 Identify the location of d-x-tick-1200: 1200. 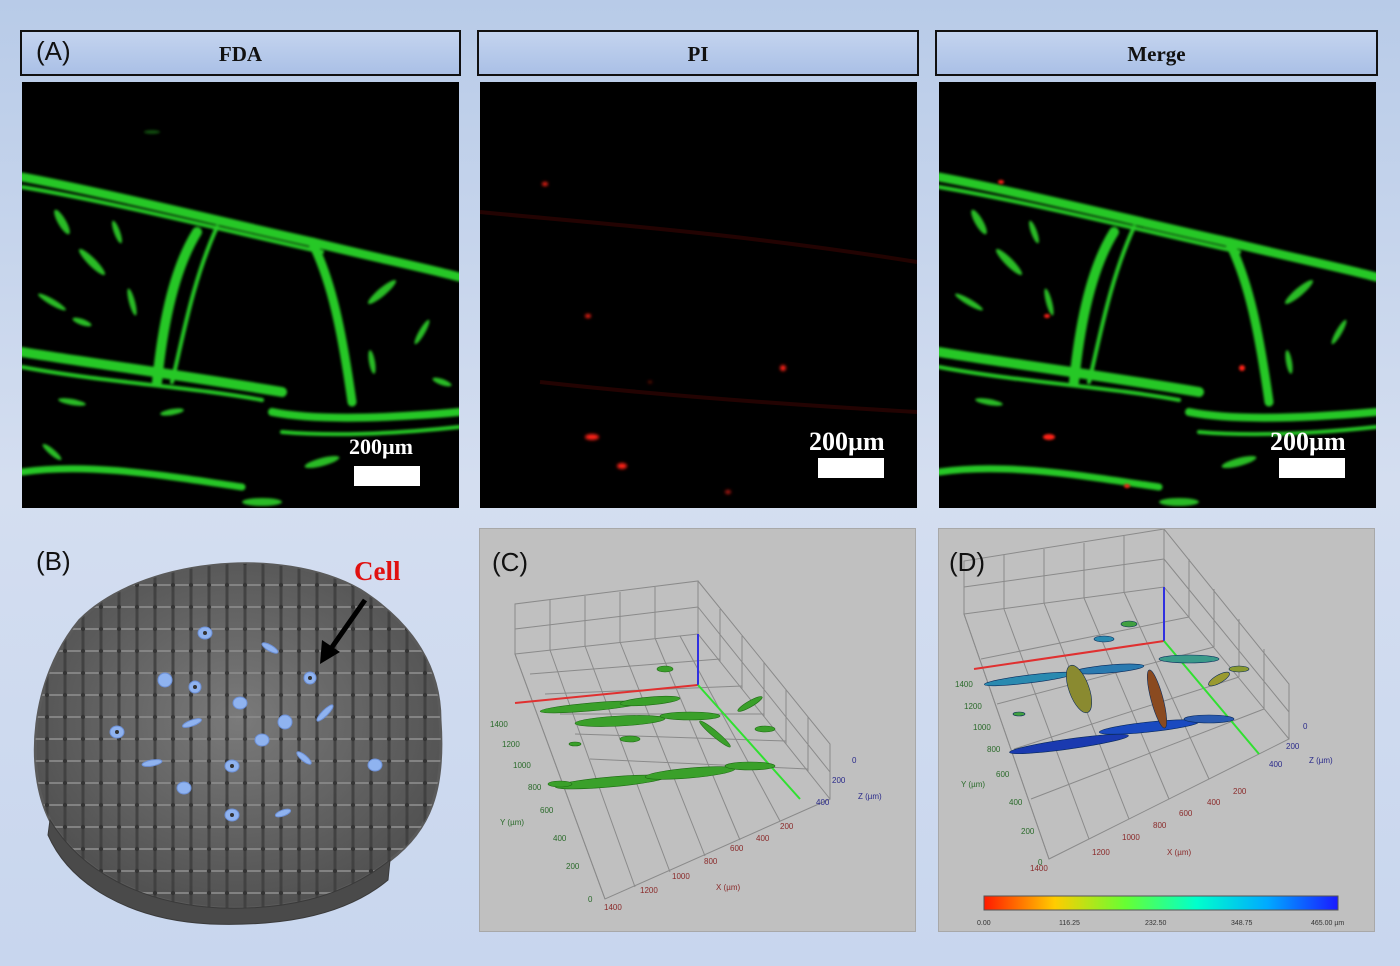
(1101, 852).